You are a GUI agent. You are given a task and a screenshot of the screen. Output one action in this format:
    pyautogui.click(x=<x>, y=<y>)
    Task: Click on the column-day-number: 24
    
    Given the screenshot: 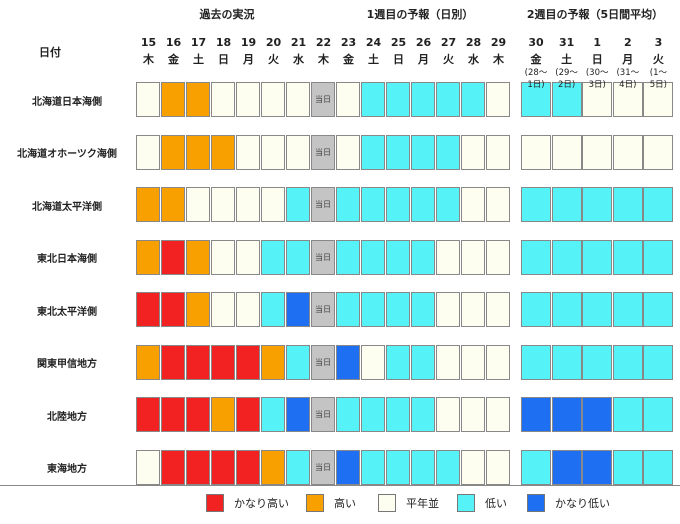 What is the action you would take?
    pyautogui.click(x=373, y=42)
    